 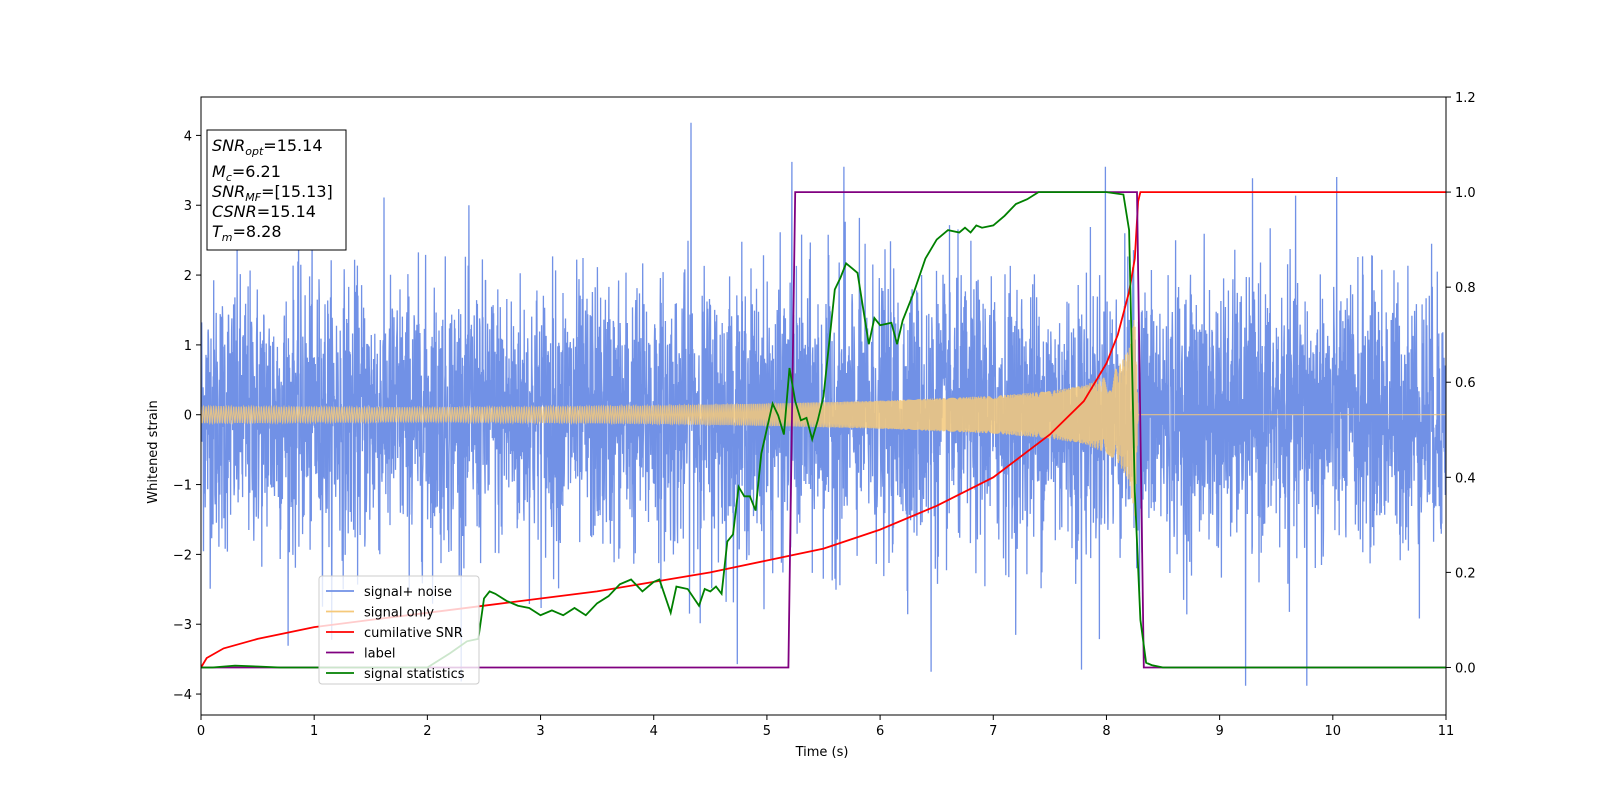 What do you see at coordinates (993, 731) in the screenshot?
I see `x-tick-label: 7` at bounding box center [993, 731].